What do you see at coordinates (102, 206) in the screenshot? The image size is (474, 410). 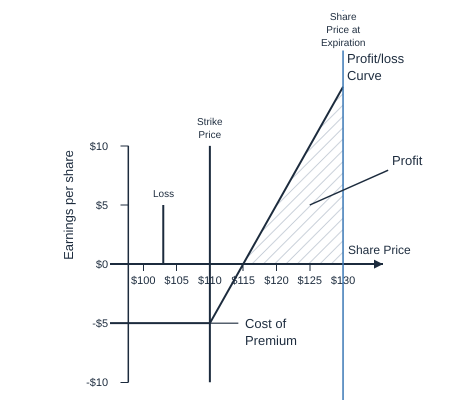 I see `y-tick-label: $5` at bounding box center [102, 206].